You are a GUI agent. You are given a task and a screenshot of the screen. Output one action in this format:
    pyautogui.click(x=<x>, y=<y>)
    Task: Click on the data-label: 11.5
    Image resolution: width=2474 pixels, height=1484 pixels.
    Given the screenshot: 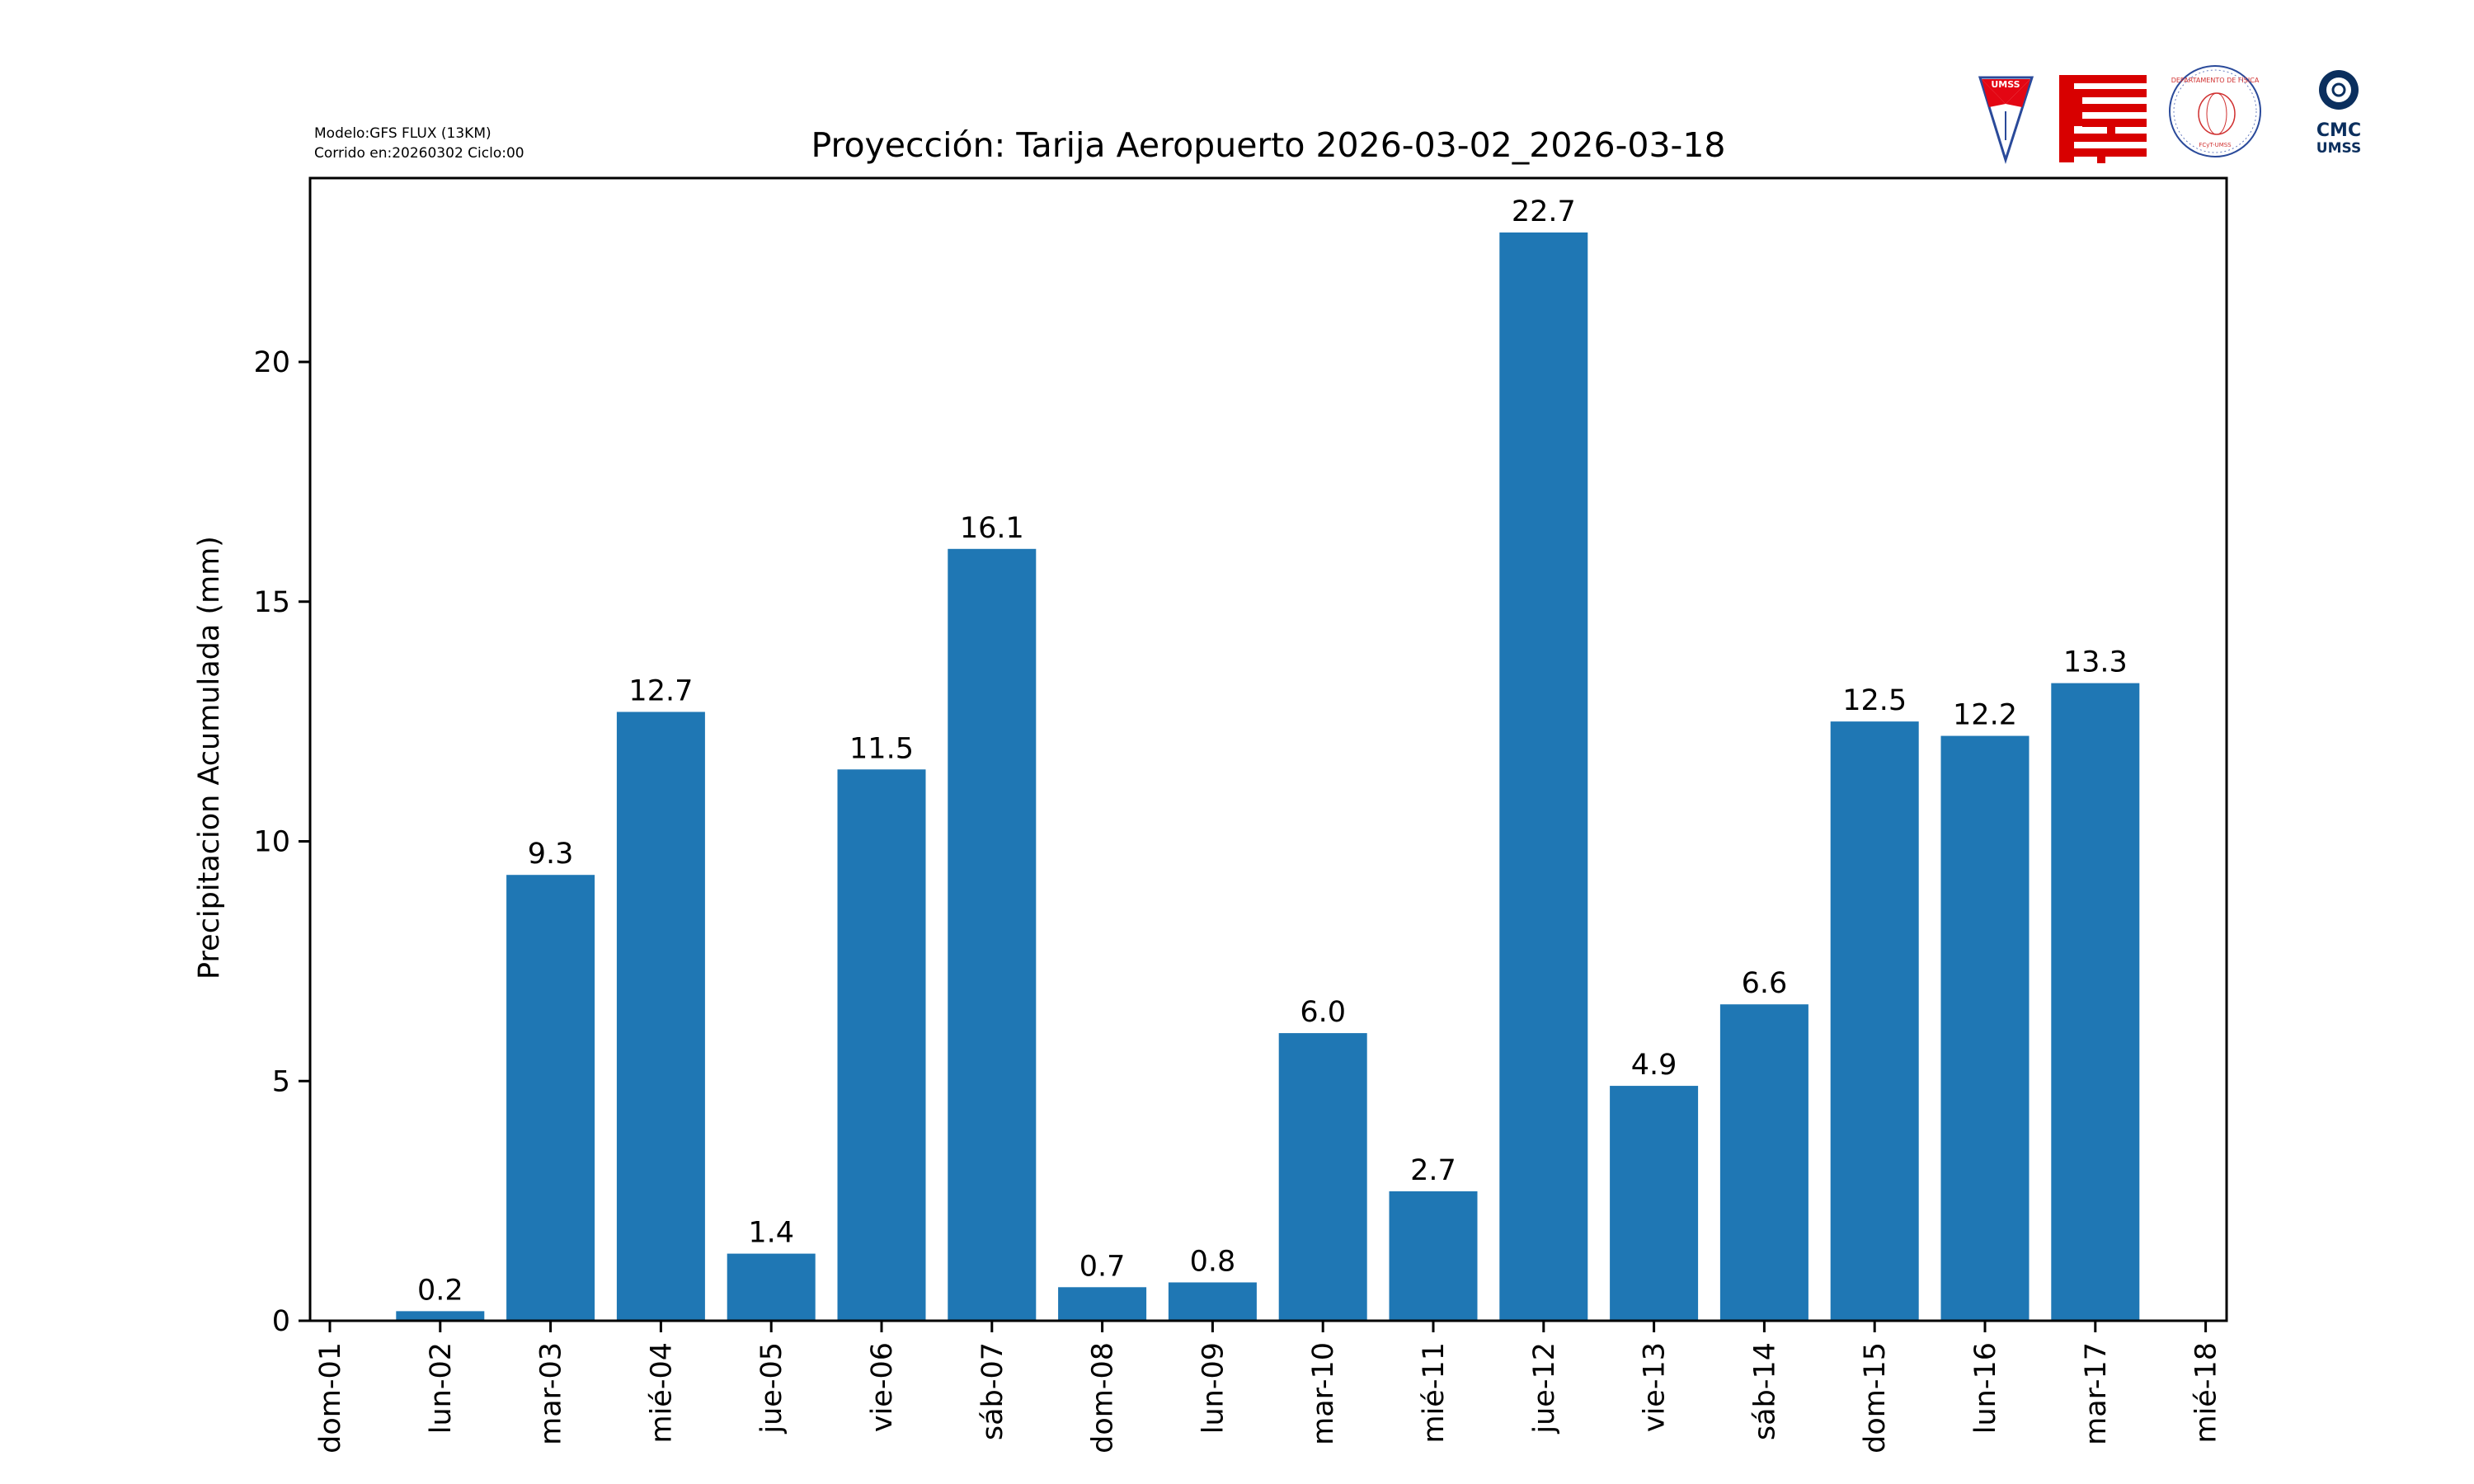 What is the action you would take?
    pyautogui.click(x=881, y=748)
    